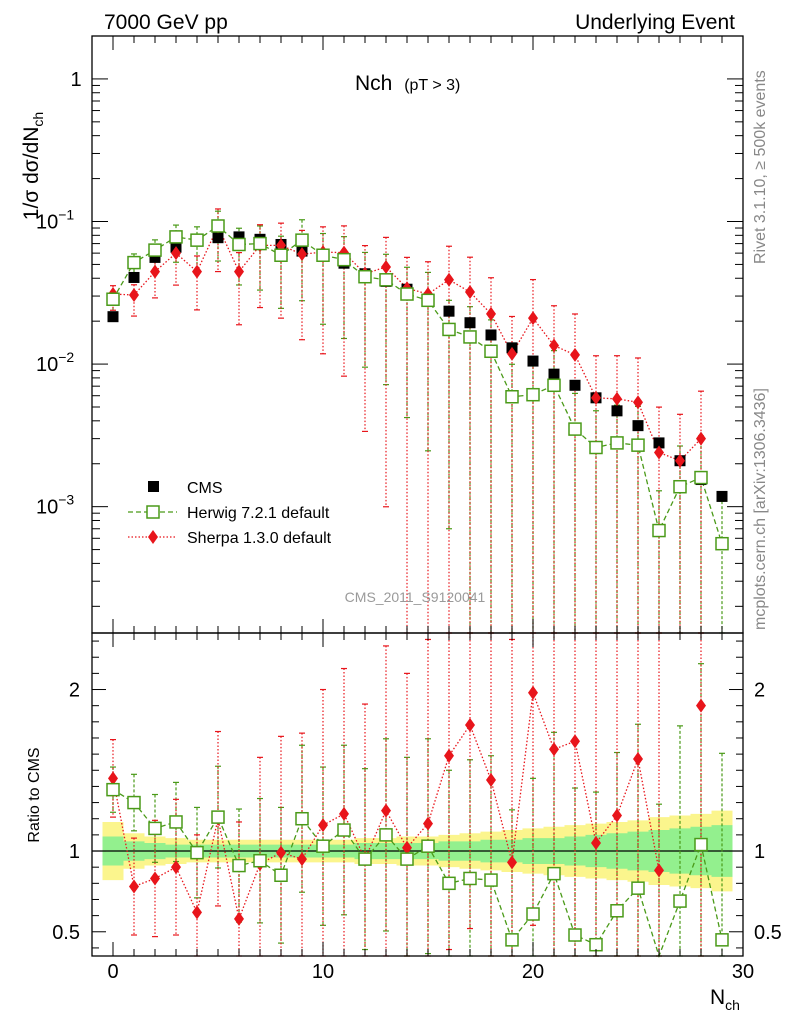  I want to click on legend-label-cms: CMS, so click(205, 488).